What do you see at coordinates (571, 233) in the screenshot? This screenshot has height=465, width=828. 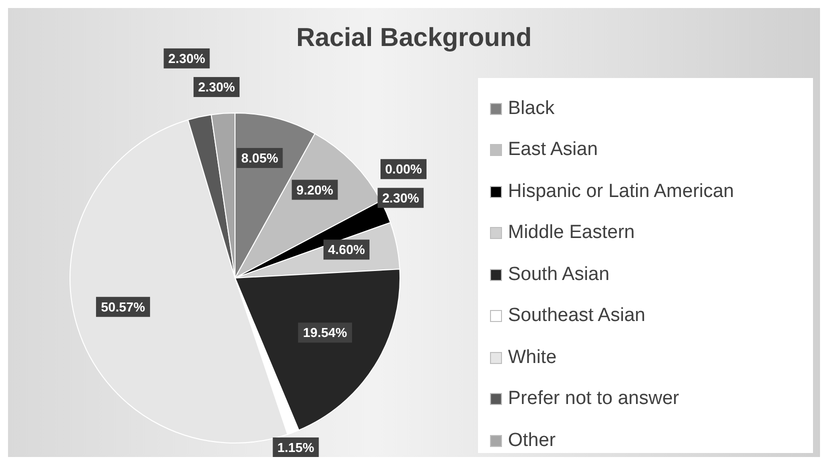 I see `legend-label: Middle Eastern` at bounding box center [571, 233].